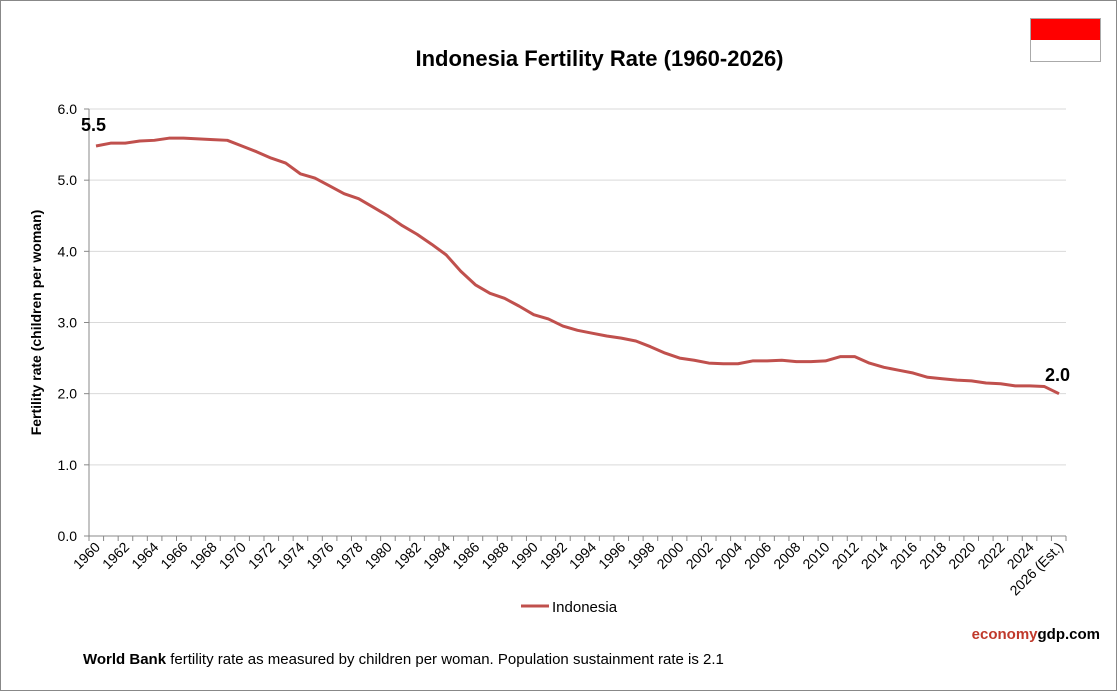  I want to click on end-value-label: 2.0, so click(1057, 375).